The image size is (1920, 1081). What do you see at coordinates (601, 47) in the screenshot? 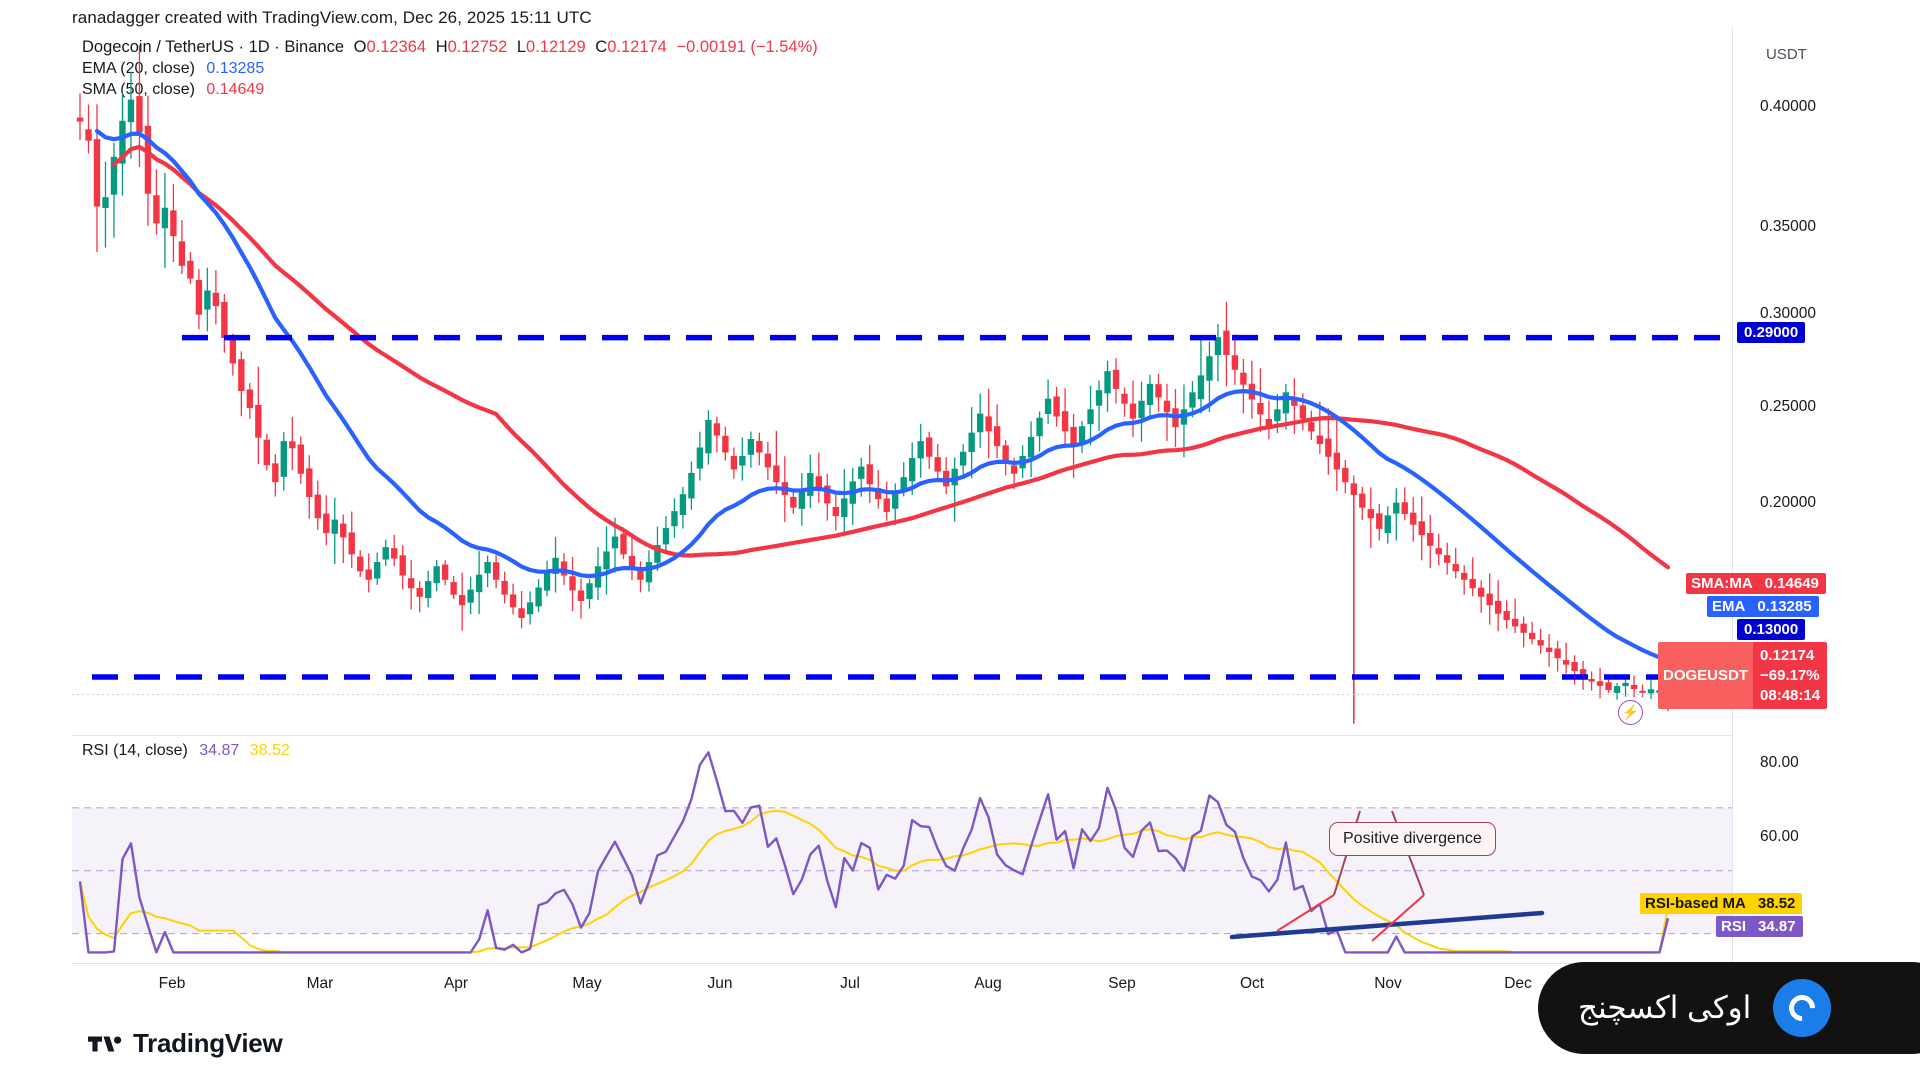
I see `close-key: C` at bounding box center [601, 47].